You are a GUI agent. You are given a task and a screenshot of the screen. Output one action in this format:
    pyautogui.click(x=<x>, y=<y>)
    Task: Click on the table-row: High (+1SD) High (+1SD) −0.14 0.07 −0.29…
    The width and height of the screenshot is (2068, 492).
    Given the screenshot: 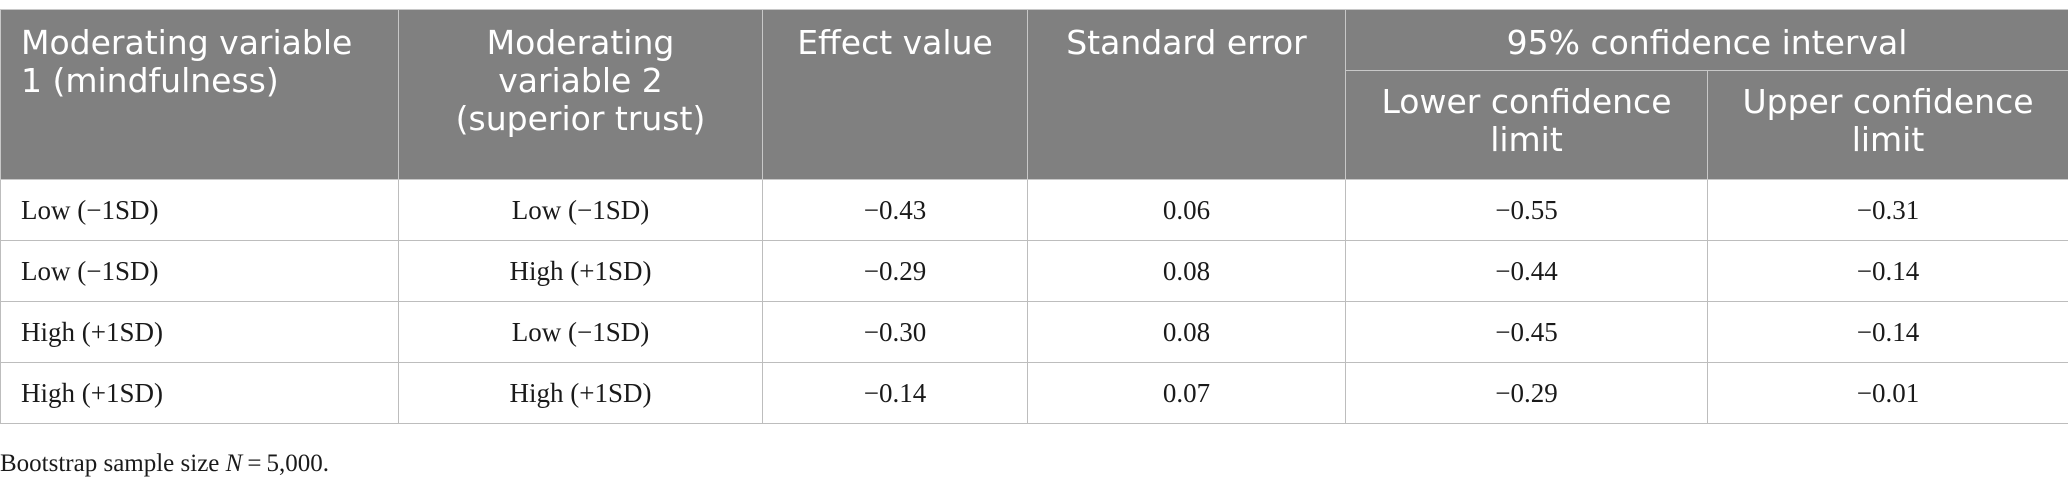 What is the action you would take?
    pyautogui.click(x=1034, y=393)
    